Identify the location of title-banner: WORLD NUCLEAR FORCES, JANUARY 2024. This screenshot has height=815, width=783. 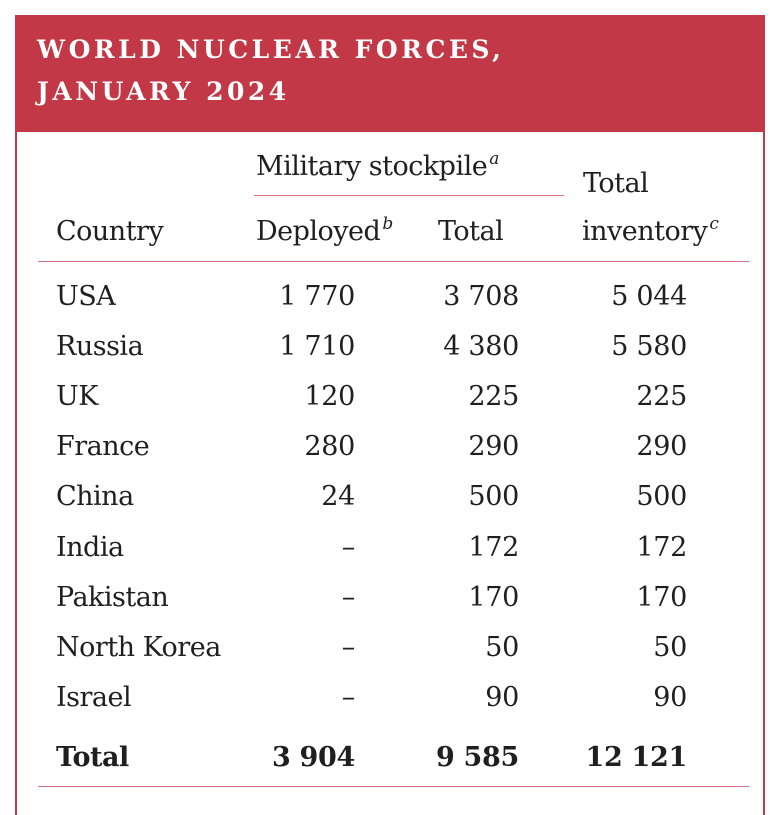
(390, 73).